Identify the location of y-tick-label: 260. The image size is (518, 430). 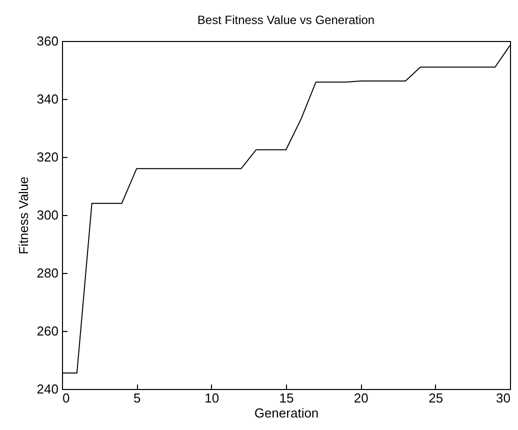
(47, 331).